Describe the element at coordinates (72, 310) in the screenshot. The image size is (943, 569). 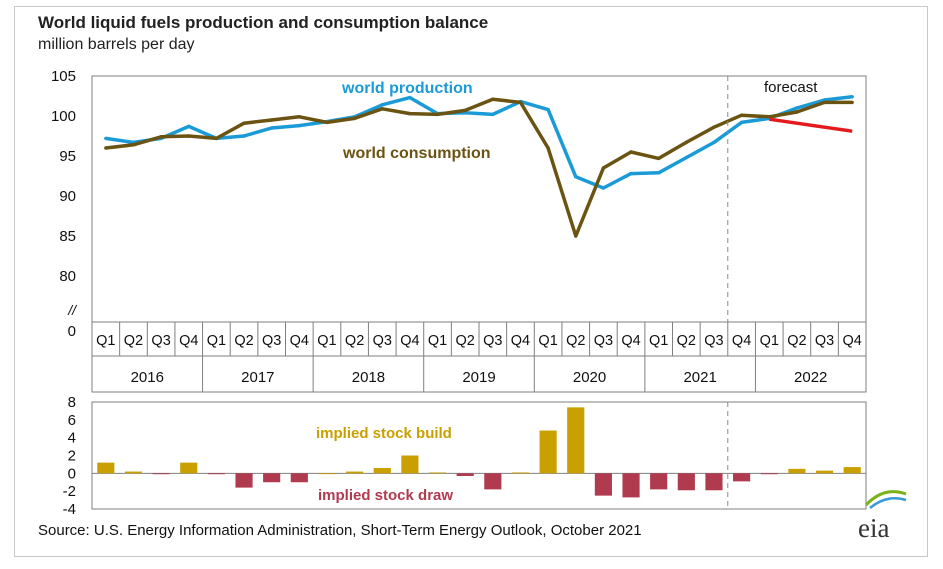
I see `y-axis-break-mark: //` at that location.